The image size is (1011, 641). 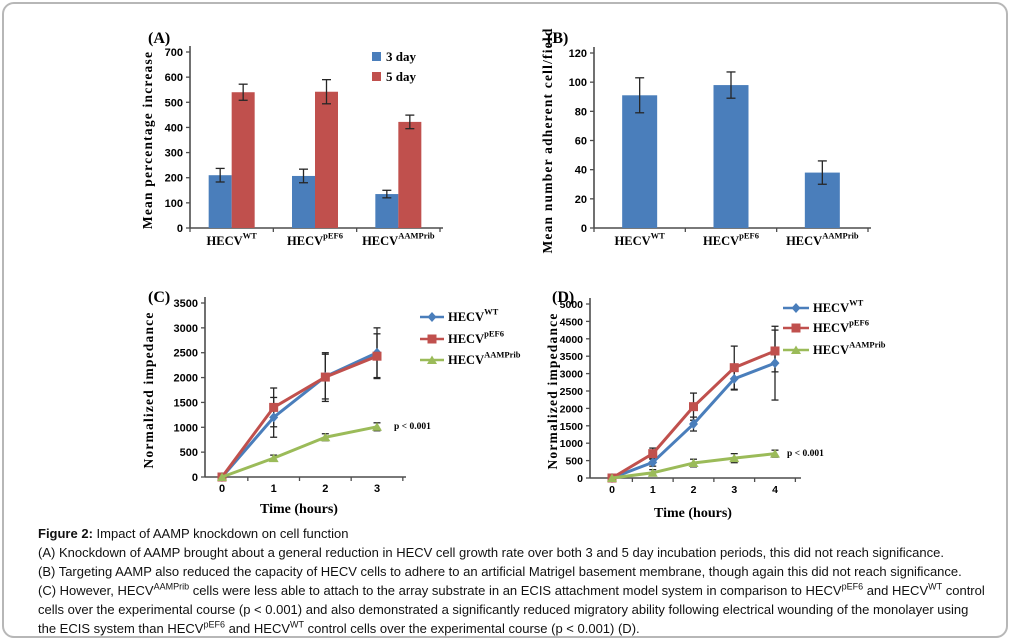 I want to click on svg-text: 4000, so click(x=572, y=340).